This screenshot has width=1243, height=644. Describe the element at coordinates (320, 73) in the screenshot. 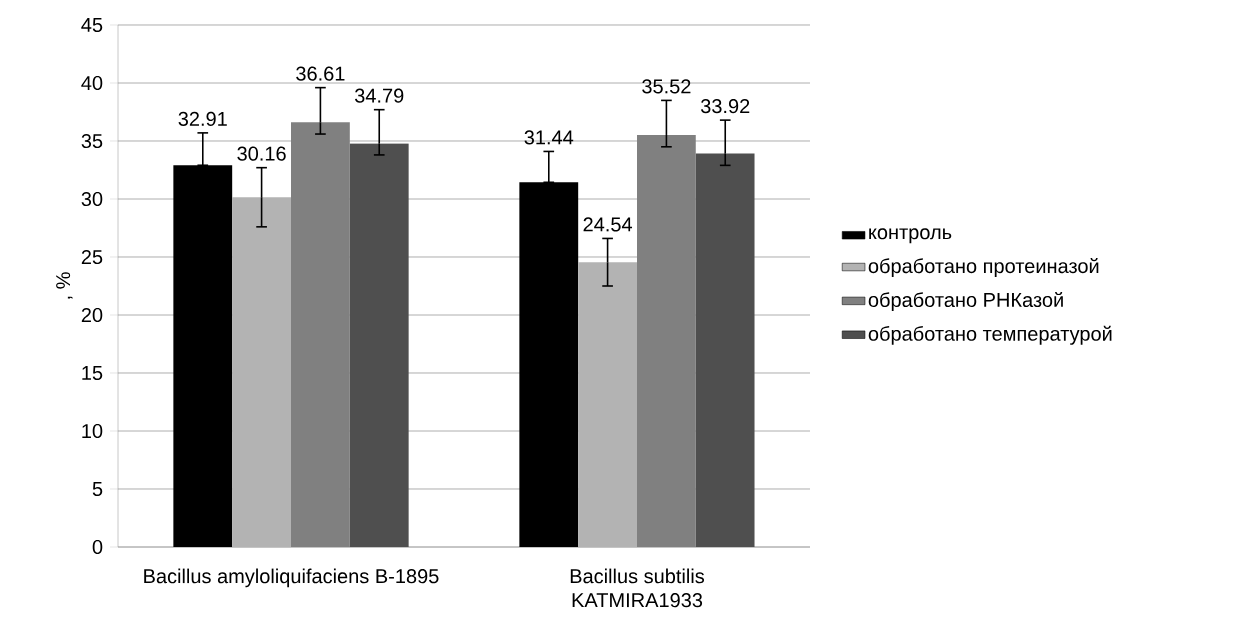

I see `data-label: 36.61` at that location.